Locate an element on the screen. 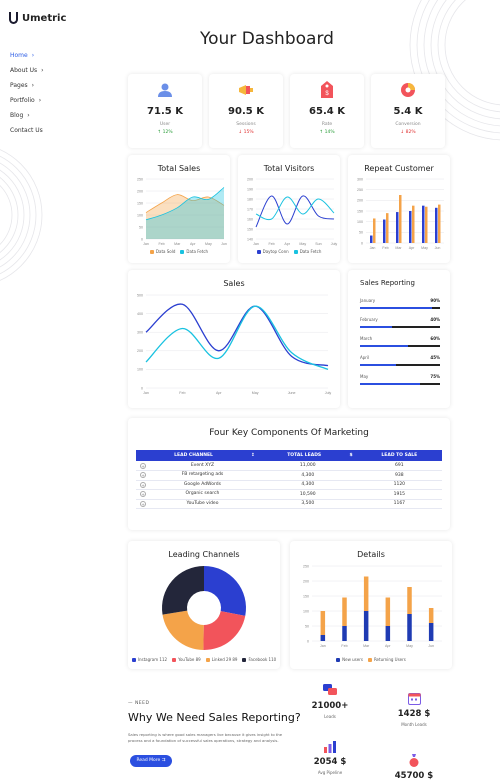  x-tick-label: Jan is located at coordinates (146, 244).